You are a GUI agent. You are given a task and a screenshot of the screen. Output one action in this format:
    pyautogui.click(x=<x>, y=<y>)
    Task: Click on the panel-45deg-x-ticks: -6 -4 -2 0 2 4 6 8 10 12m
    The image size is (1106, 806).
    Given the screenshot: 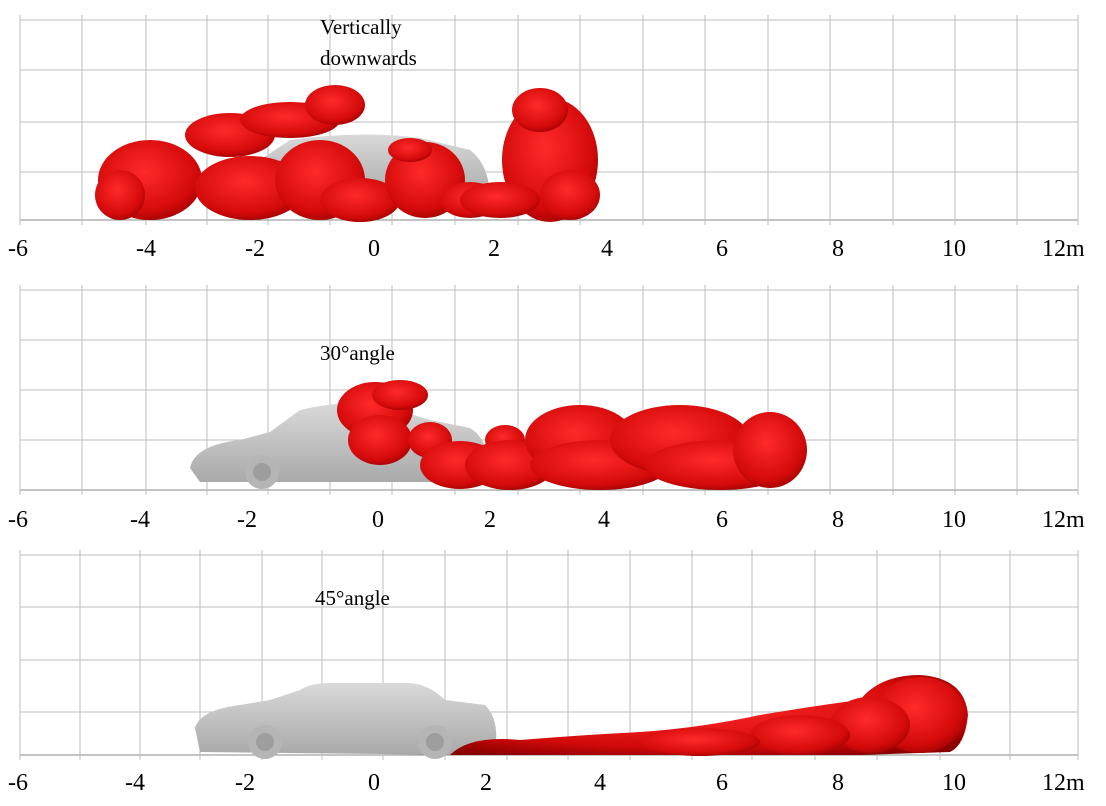 What is the action you would take?
    pyautogui.click(x=546, y=783)
    